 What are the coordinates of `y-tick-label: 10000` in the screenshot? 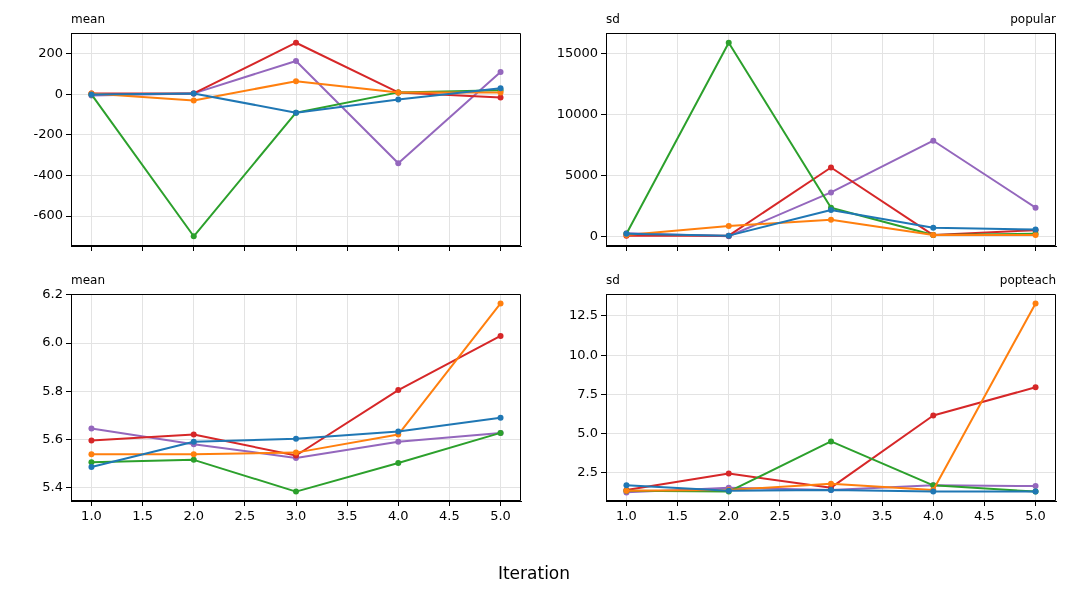 It's located at (577, 113).